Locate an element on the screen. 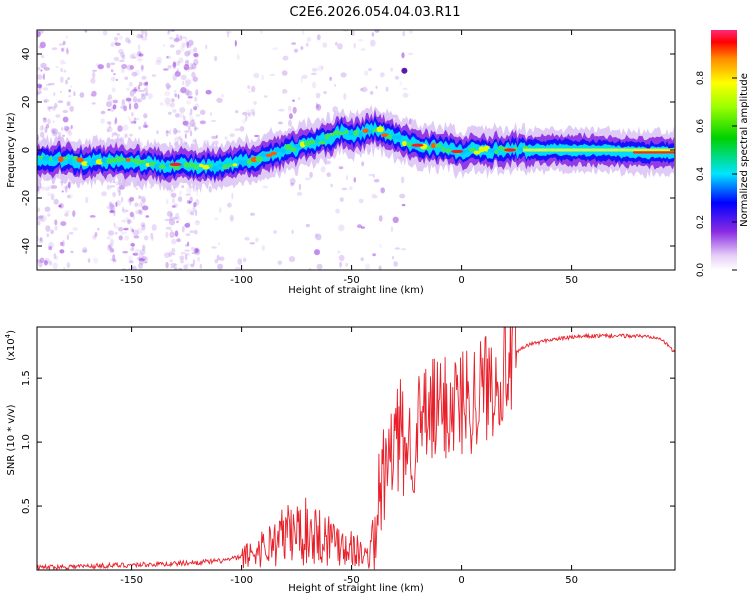 This screenshot has height=600, width=750. snr-scale-base: (x10 is located at coordinates (11, 349).